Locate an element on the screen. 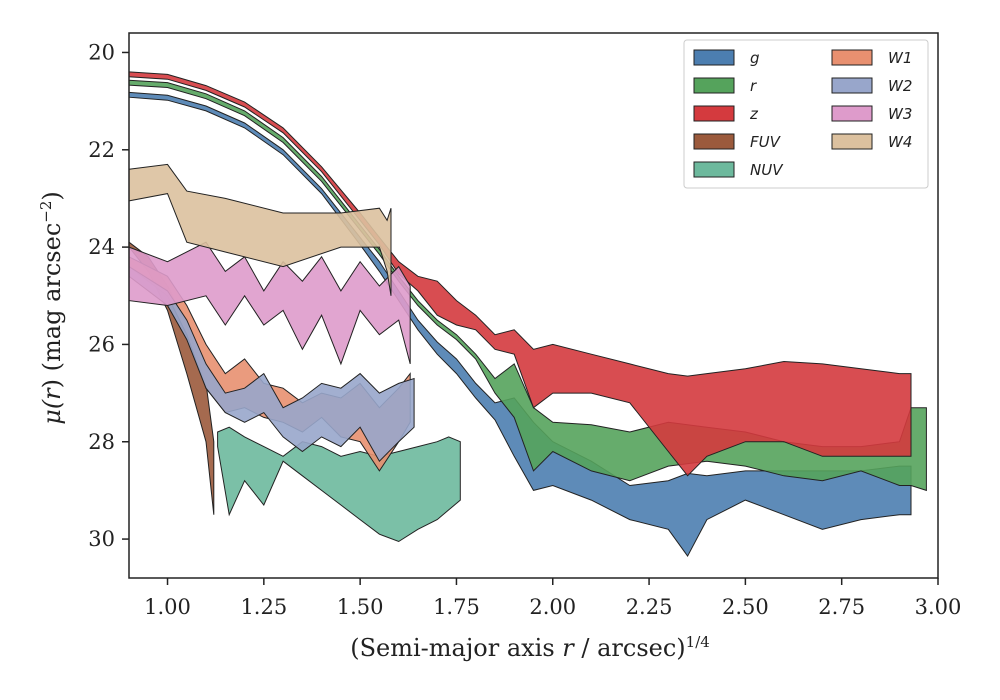 The height and width of the screenshot is (700, 1000). y-tick-label: 22 is located at coordinates (101, 150).